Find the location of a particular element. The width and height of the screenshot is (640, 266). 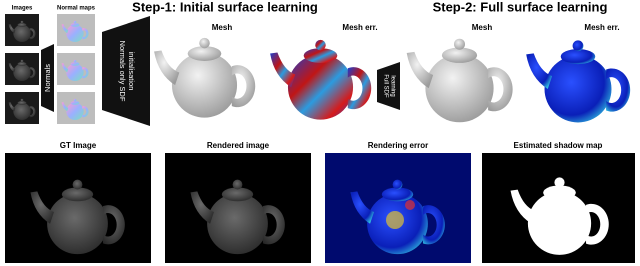

normals-arrow-label: Normals is located at coordinates (47, 78).